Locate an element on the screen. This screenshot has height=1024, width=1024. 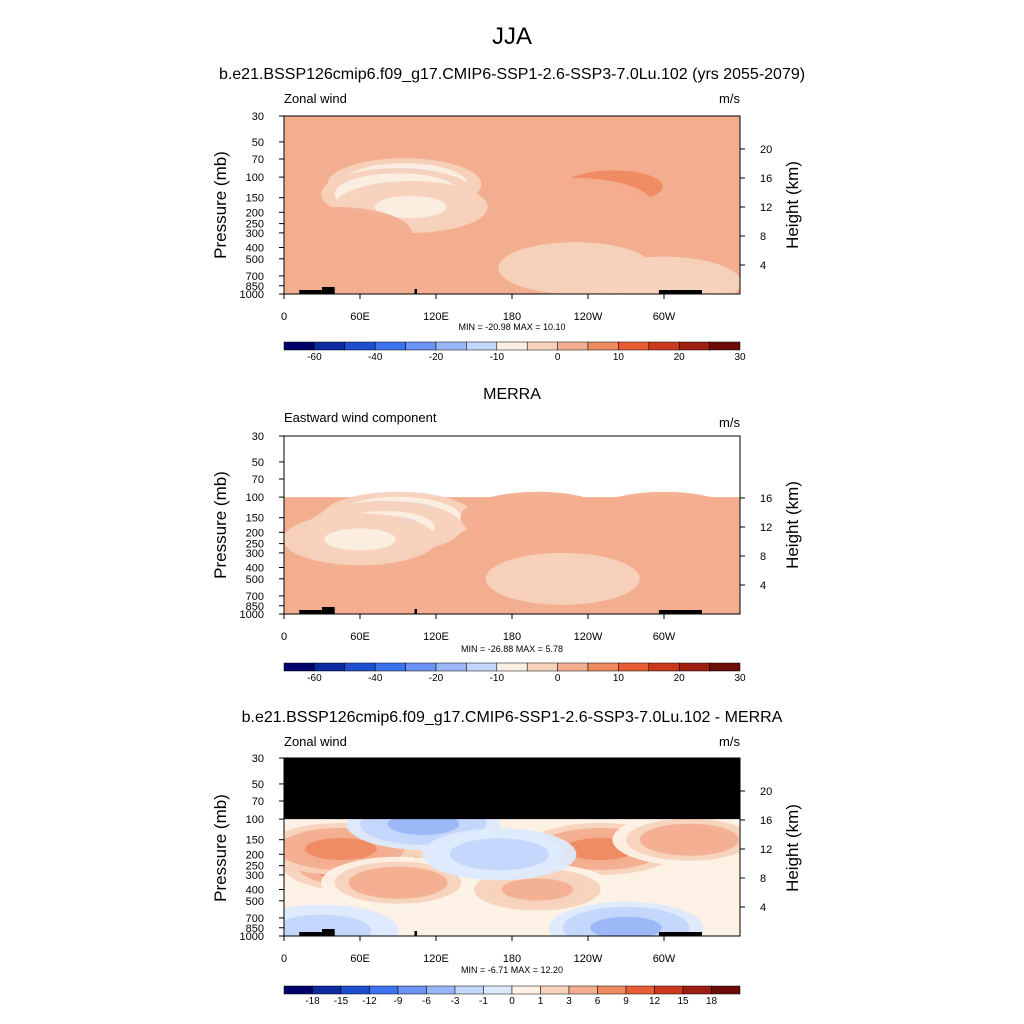
y-tick-label: 150 is located at coordinates (255, 199).